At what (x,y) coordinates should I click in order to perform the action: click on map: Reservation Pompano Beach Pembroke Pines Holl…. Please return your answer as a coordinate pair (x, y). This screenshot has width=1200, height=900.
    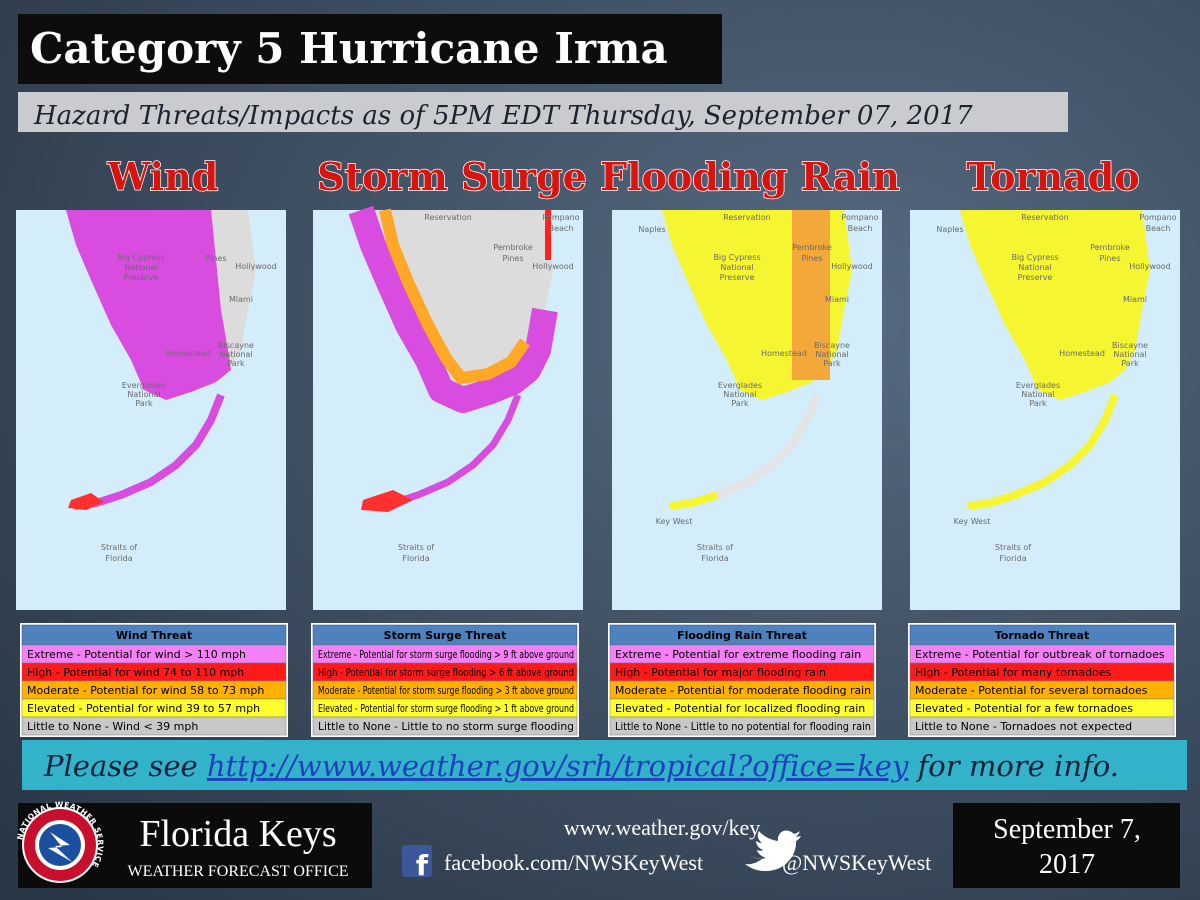
    Looking at the image, I should click on (448, 407).